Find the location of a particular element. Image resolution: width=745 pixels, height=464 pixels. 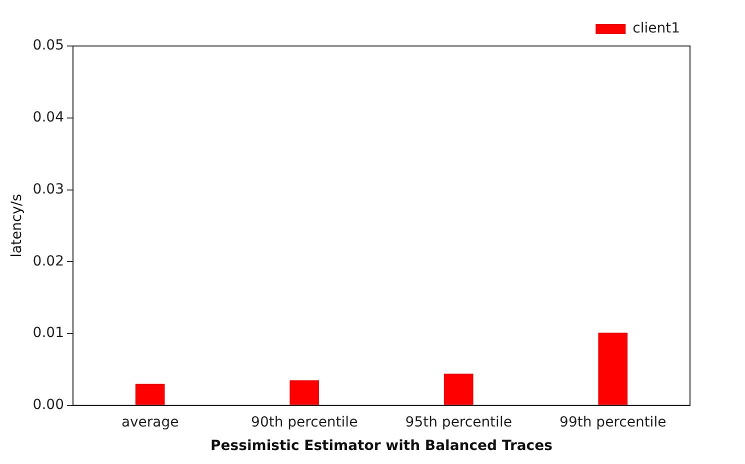

y-tick-label: 0.01 is located at coordinates (48, 333).